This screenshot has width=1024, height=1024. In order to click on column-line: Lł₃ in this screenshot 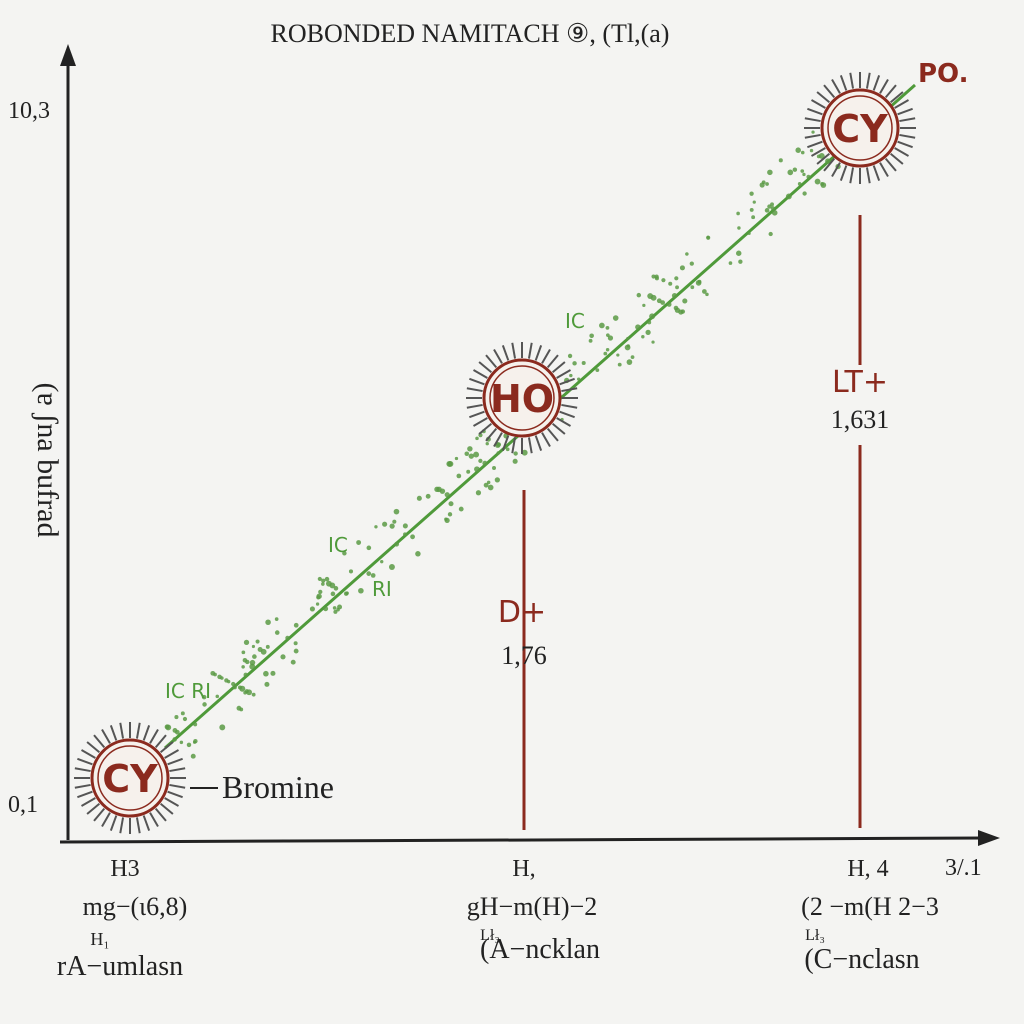, I will do `click(815, 935)`.